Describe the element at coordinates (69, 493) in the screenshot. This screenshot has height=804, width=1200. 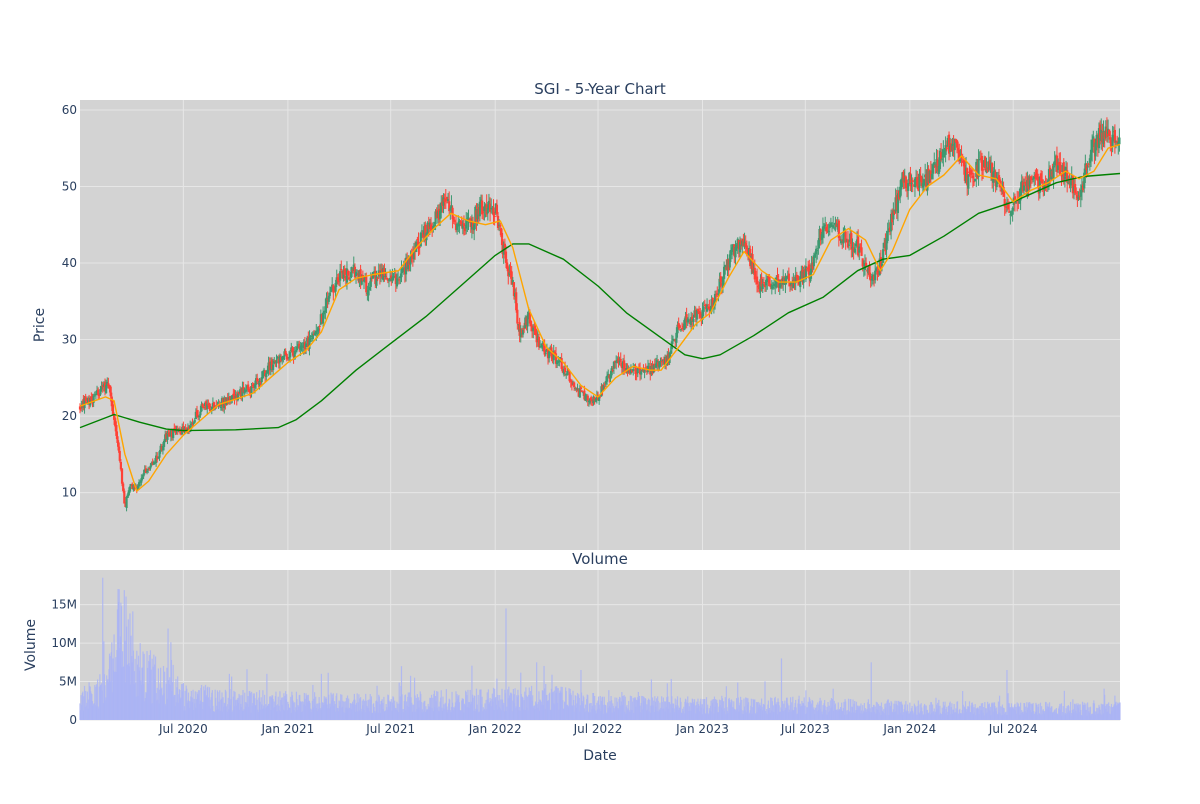
I see `price-tick-label: 10` at that location.